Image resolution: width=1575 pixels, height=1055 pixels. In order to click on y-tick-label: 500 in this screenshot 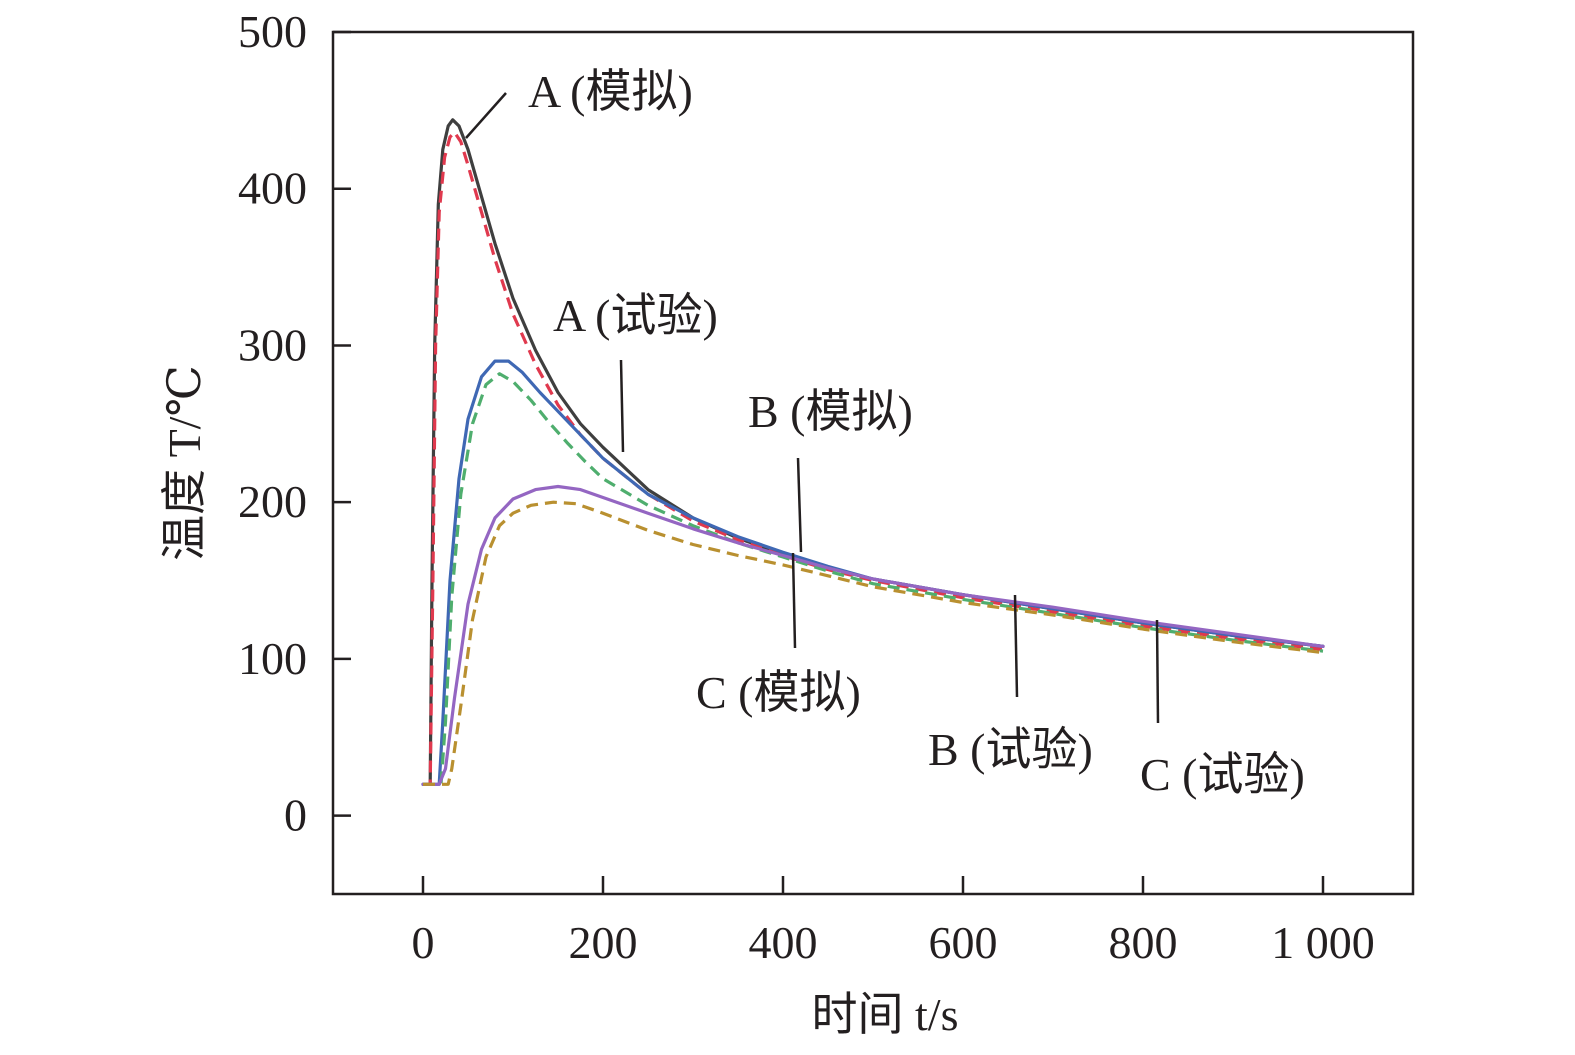, I will do `click(272, 31)`.